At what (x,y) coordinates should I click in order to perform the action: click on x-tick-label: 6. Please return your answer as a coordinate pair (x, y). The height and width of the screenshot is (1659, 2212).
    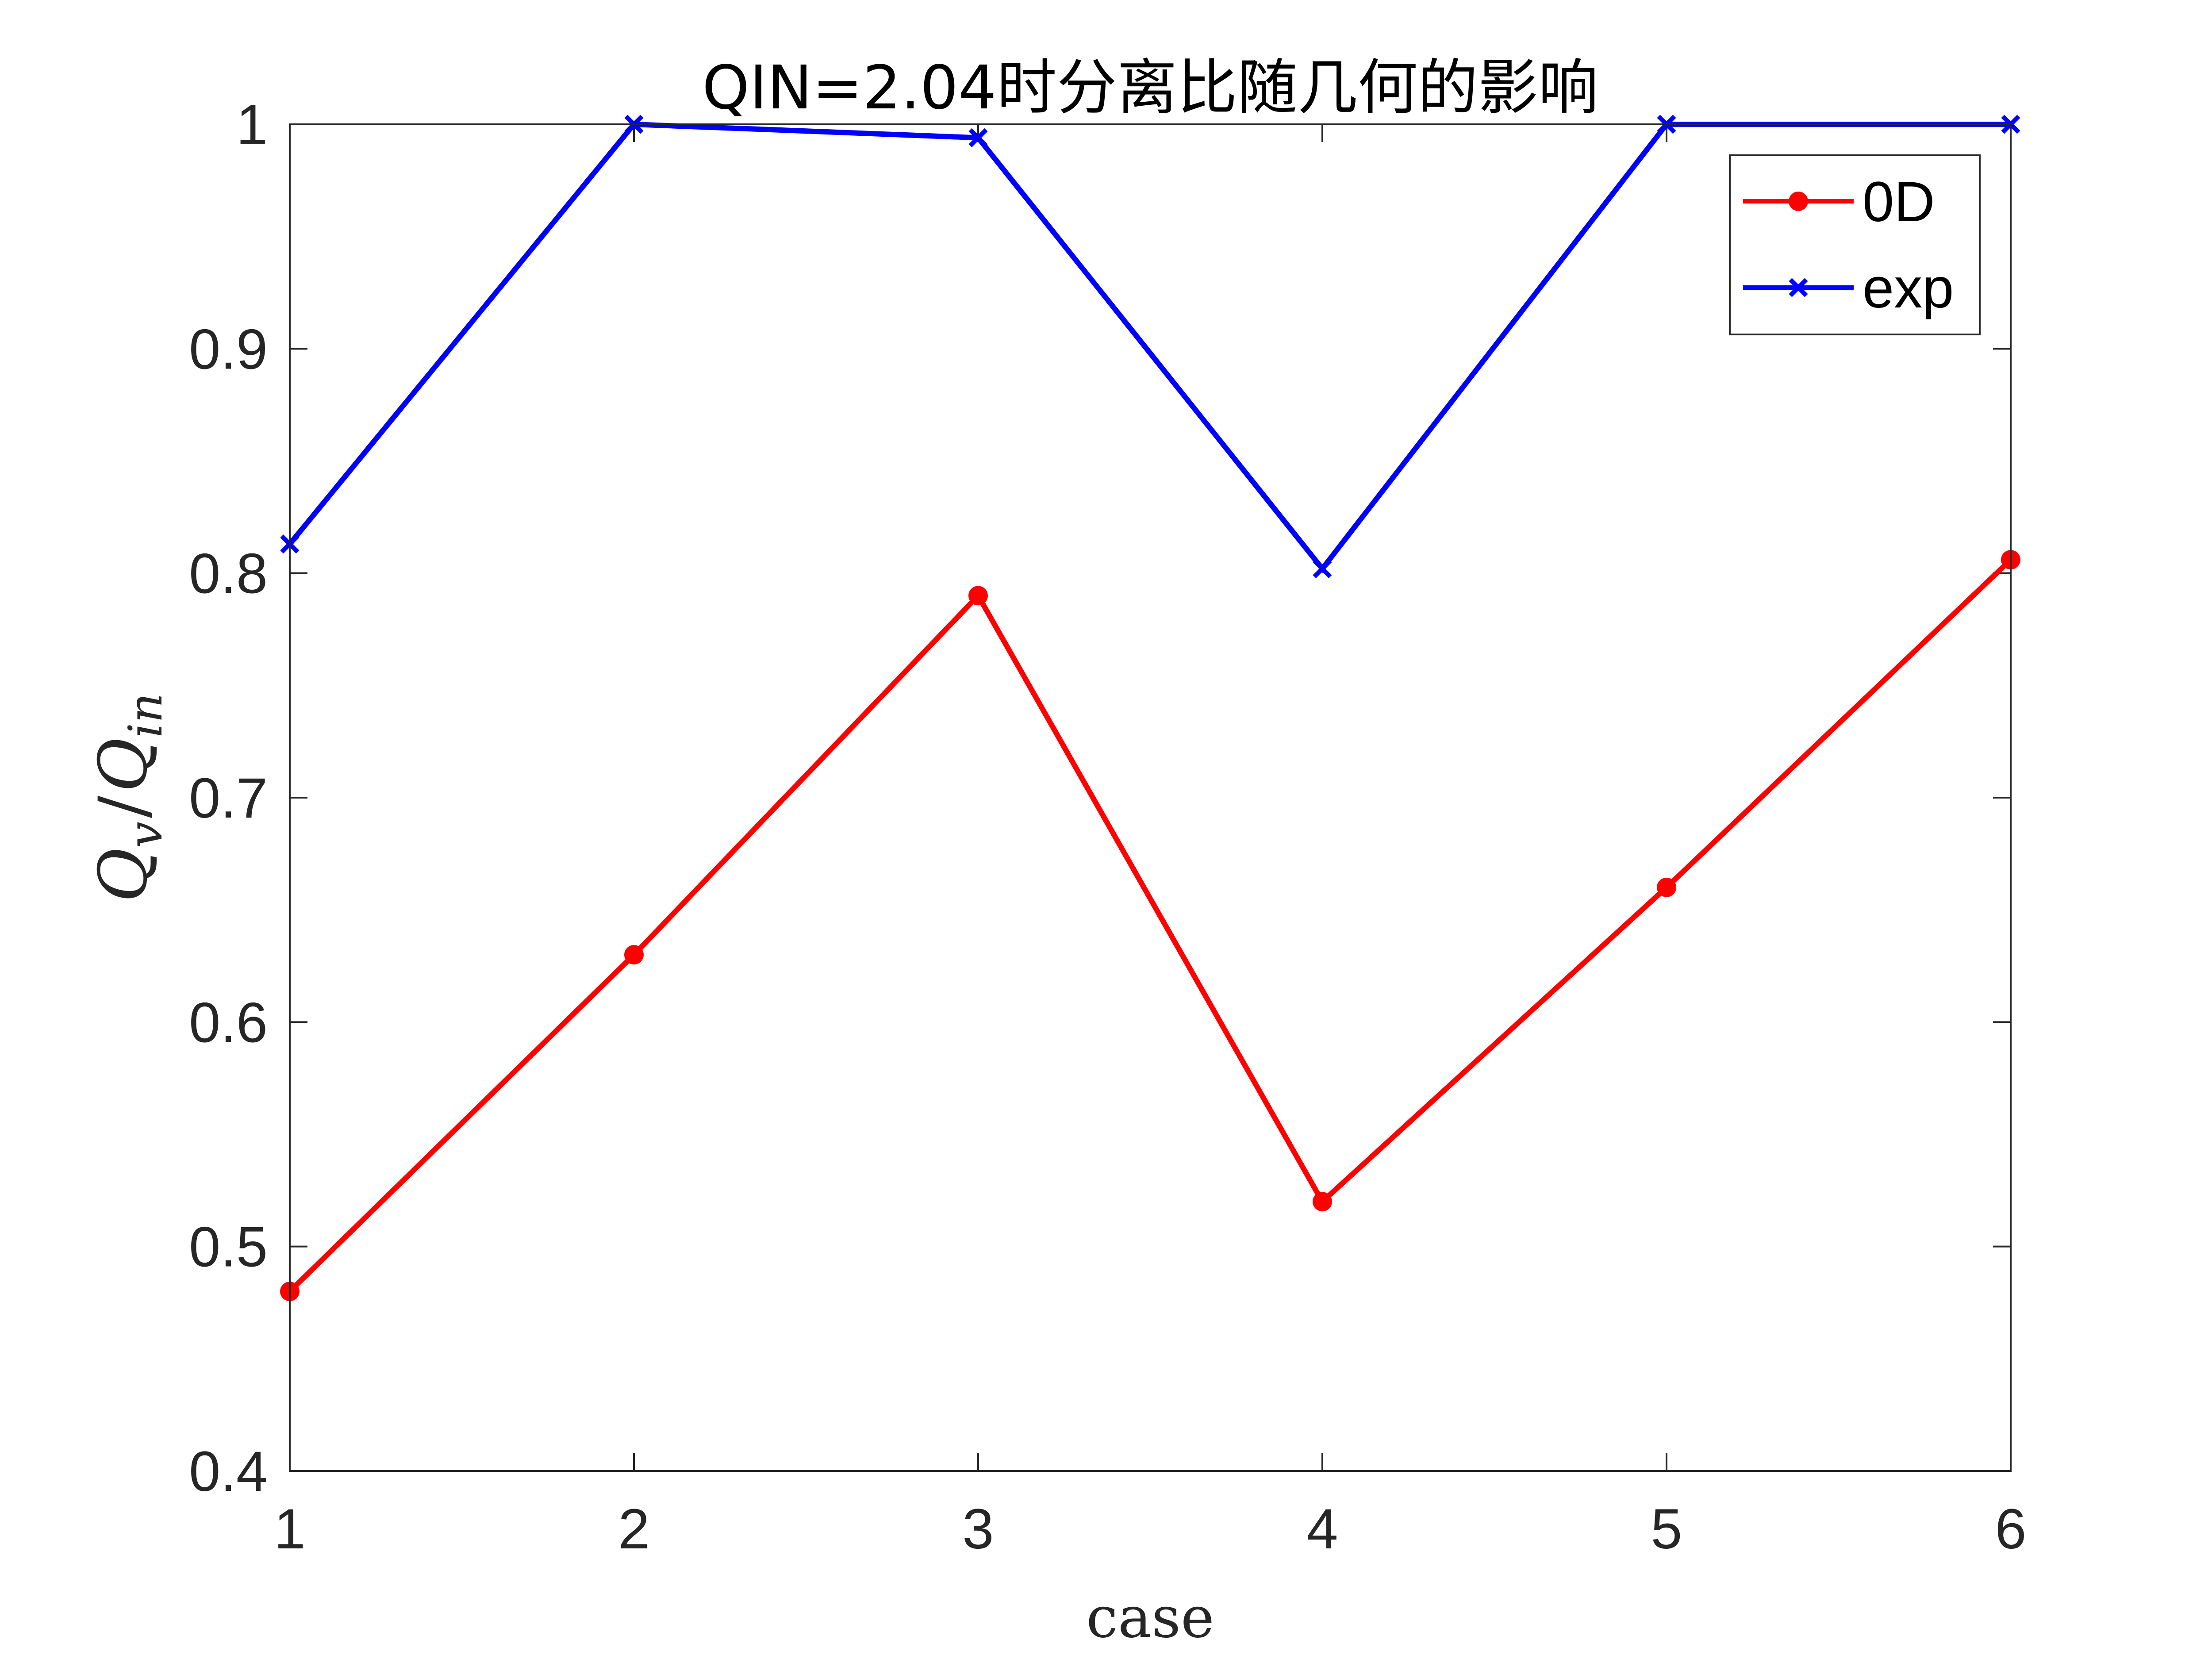
    Looking at the image, I should click on (2010, 1530).